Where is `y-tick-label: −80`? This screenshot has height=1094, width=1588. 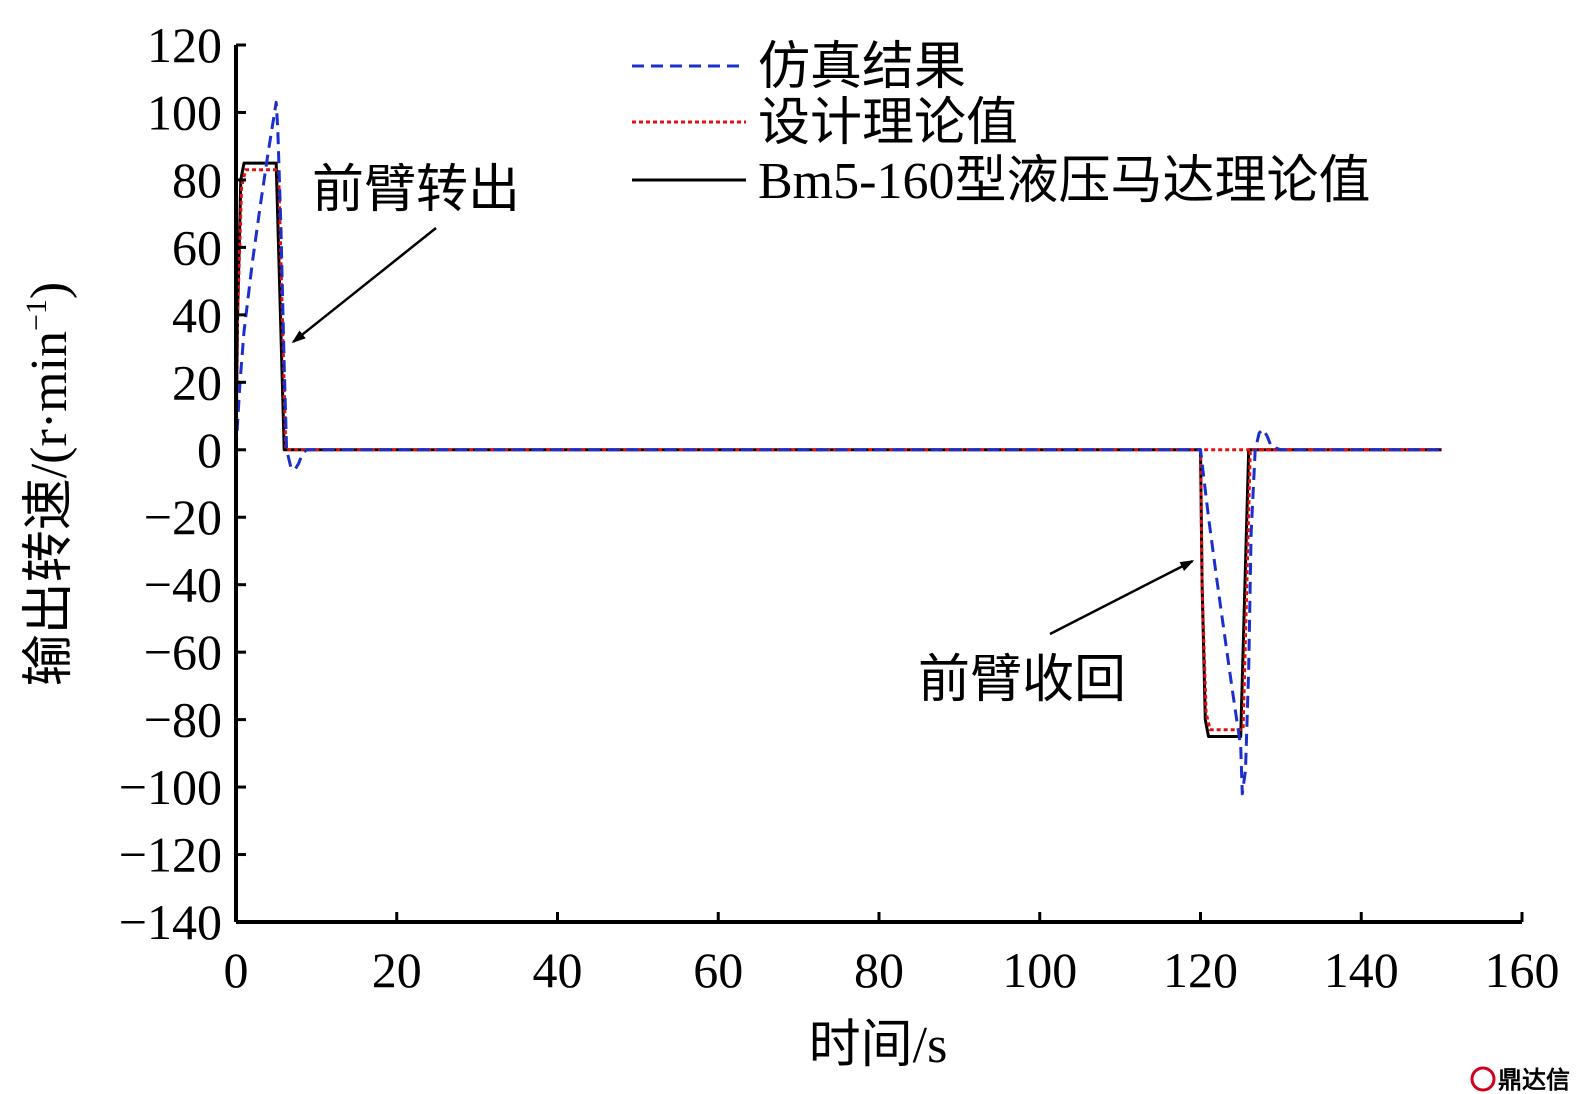 y-tick-label: −80 is located at coordinates (183, 720).